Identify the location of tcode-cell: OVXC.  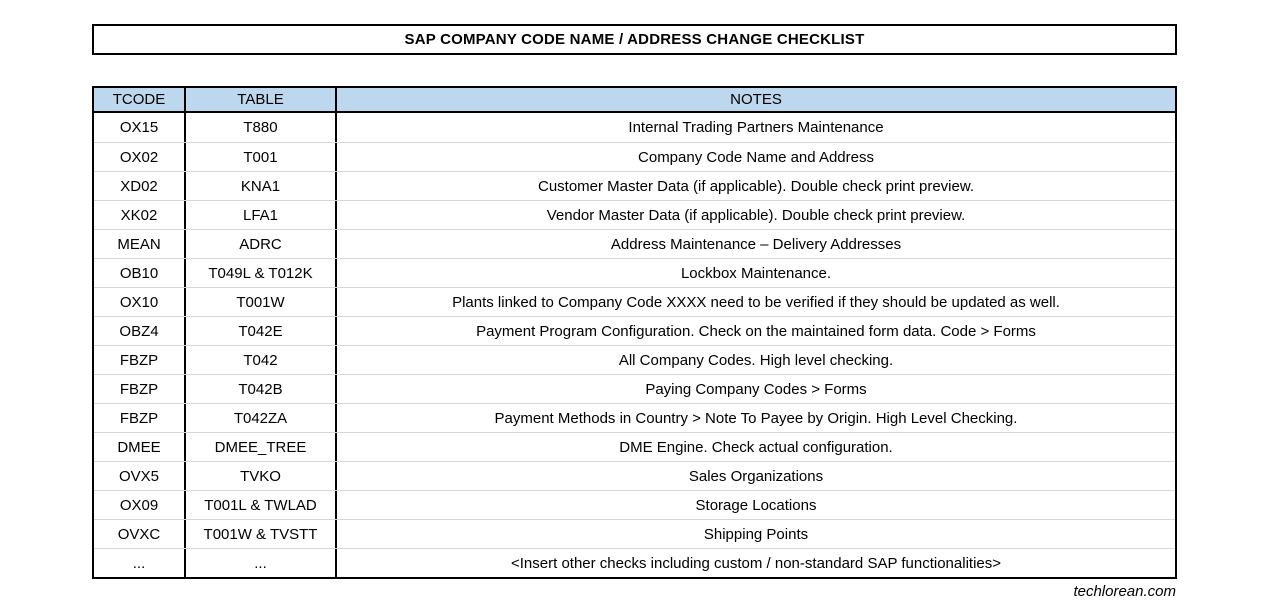
(140, 534).